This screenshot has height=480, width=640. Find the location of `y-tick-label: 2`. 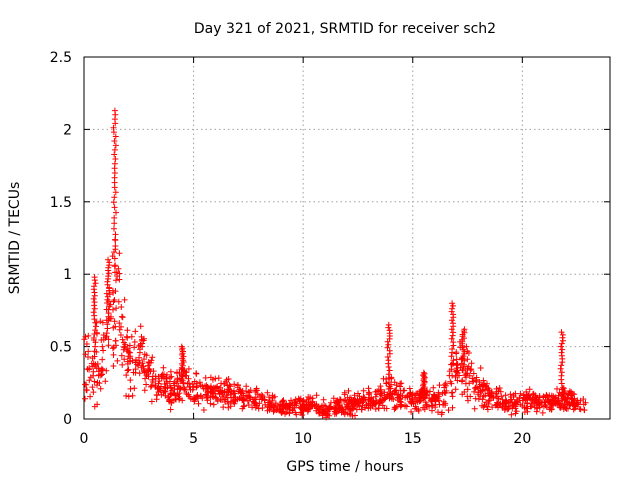

y-tick-label: 2 is located at coordinates (67, 130).